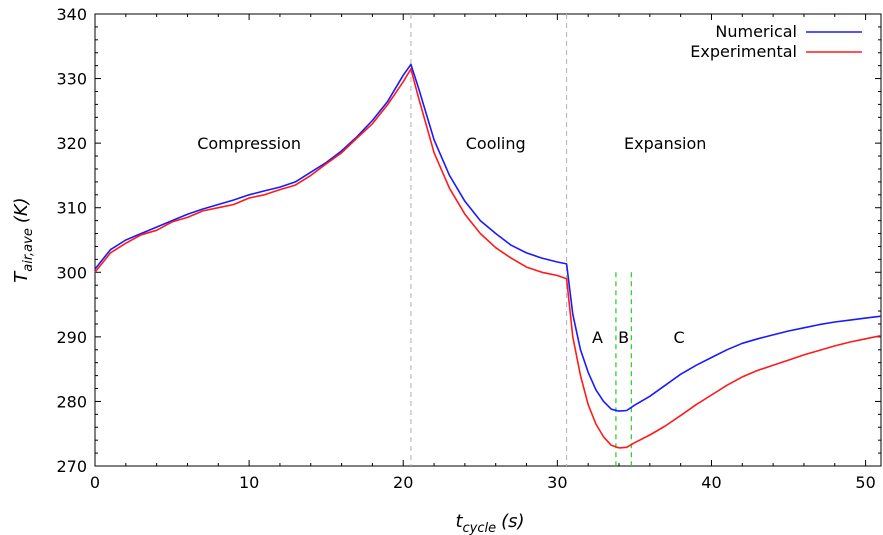  What do you see at coordinates (95, 482) in the screenshot?
I see `x-tick-label: 0` at bounding box center [95, 482].